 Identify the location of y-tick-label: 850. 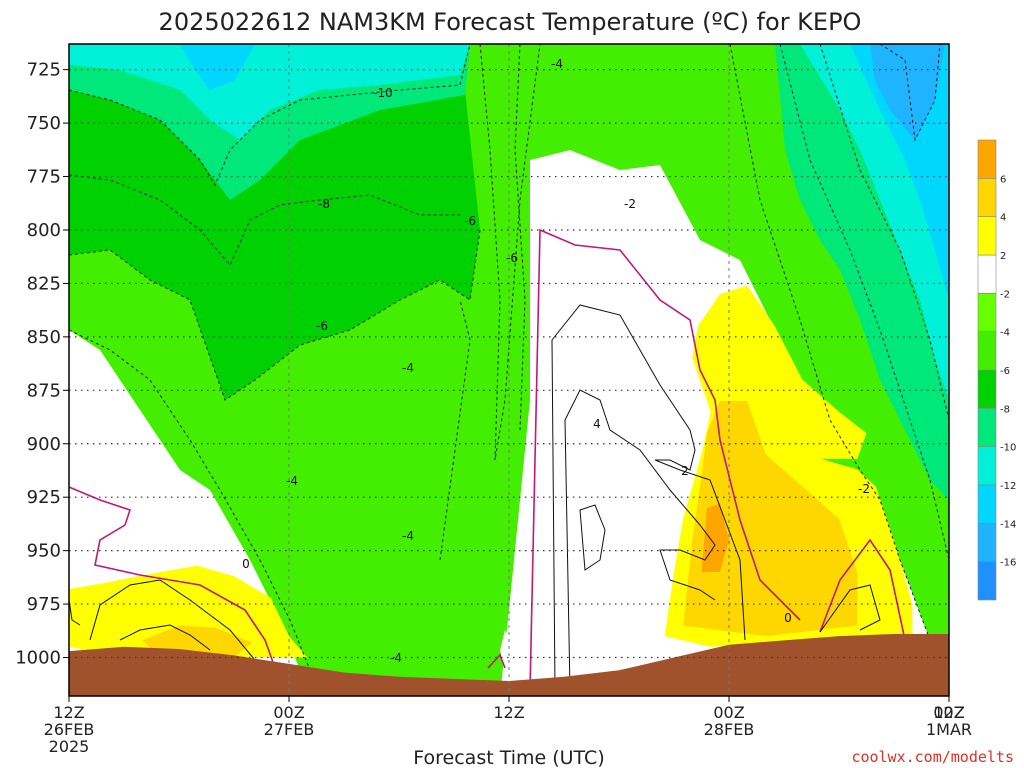
(44, 337).